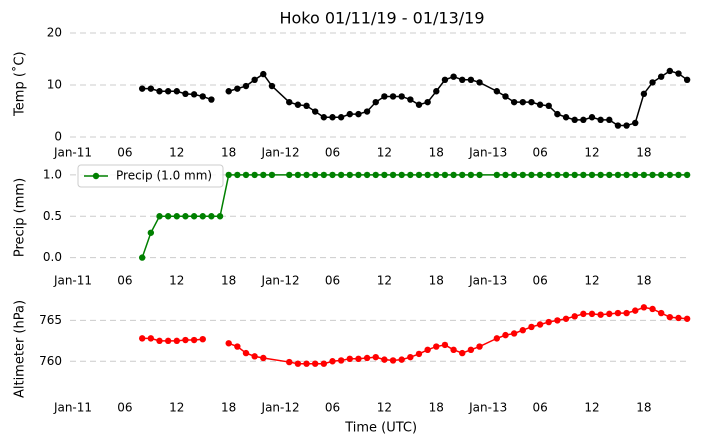 The image size is (704, 445). I want to click on y-axis-label: Temp (˚C), so click(20, 84).